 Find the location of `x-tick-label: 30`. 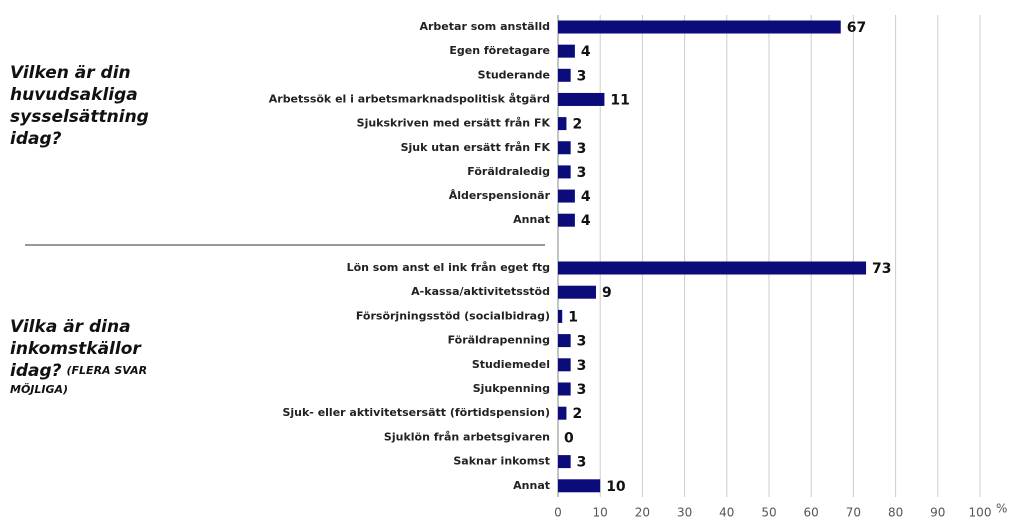

x-tick-label: 30 is located at coordinates (684, 513).